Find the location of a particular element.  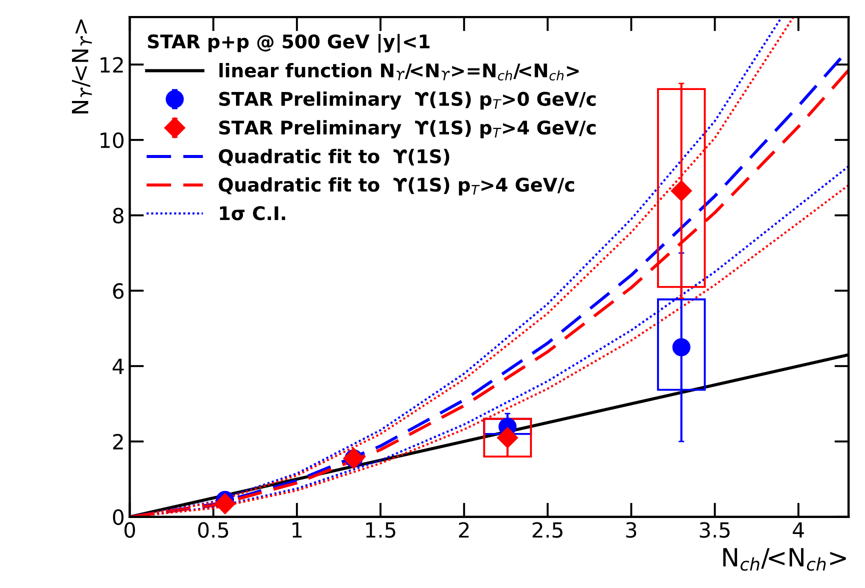

text: linear function N$_{ϒ}$/<N$_{ϒ}$>=N$_{ch}$/<N$_{ch}$> is located at coordinates (399, 71).